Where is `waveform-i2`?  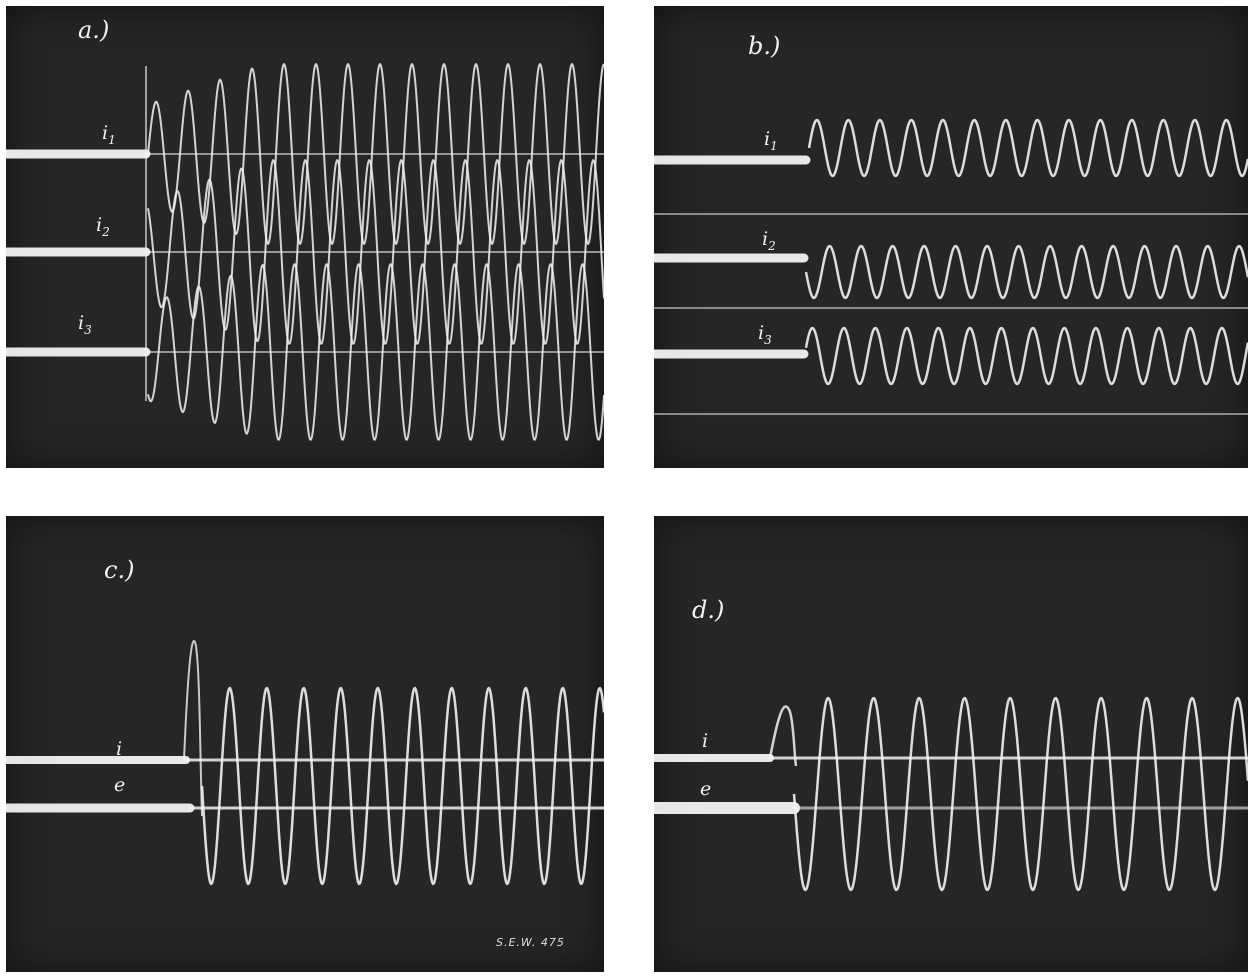
waveform-i2 is located at coordinates (1026, 272).